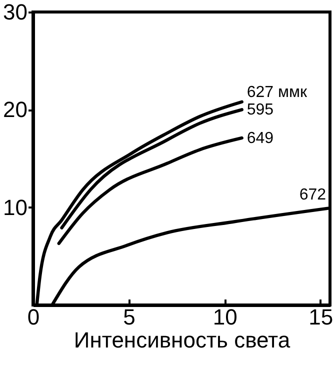  What do you see at coordinates (33, 317) in the screenshot?
I see `x-tick-label: 0` at bounding box center [33, 317].